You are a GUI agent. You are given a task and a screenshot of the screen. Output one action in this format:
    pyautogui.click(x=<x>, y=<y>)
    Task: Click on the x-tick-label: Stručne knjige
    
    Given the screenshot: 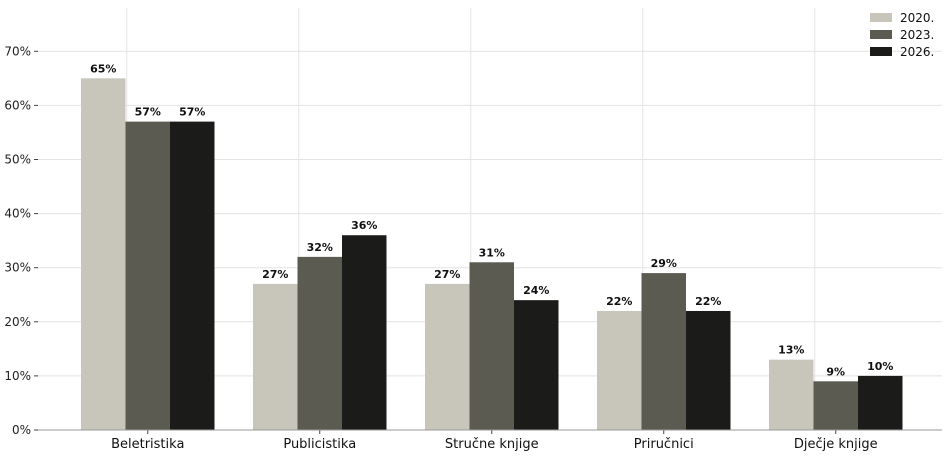 What is the action you would take?
    pyautogui.click(x=492, y=444)
    